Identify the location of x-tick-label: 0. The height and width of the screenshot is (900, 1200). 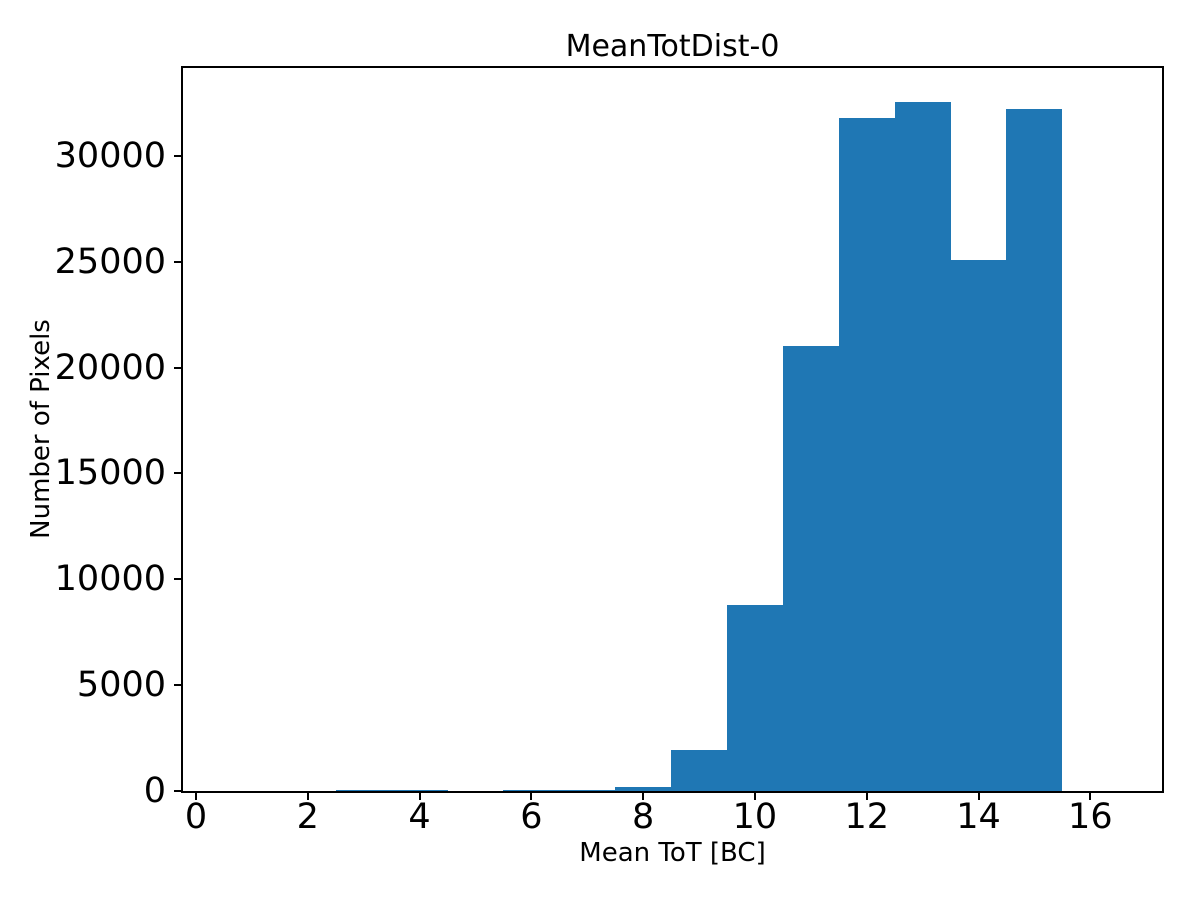
(196, 817).